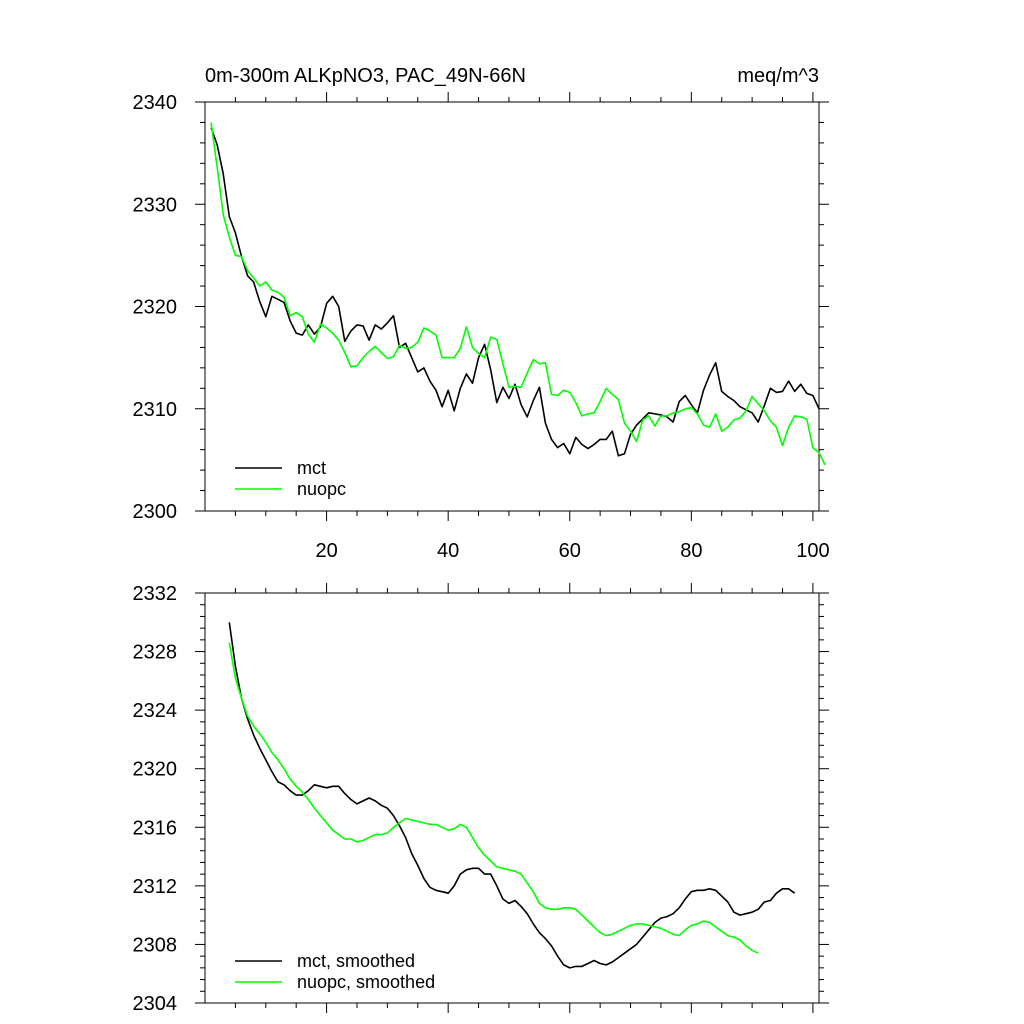 The height and width of the screenshot is (1024, 1024). What do you see at coordinates (155, 103) in the screenshot?
I see `chart1-y-tick-label: 2340` at bounding box center [155, 103].